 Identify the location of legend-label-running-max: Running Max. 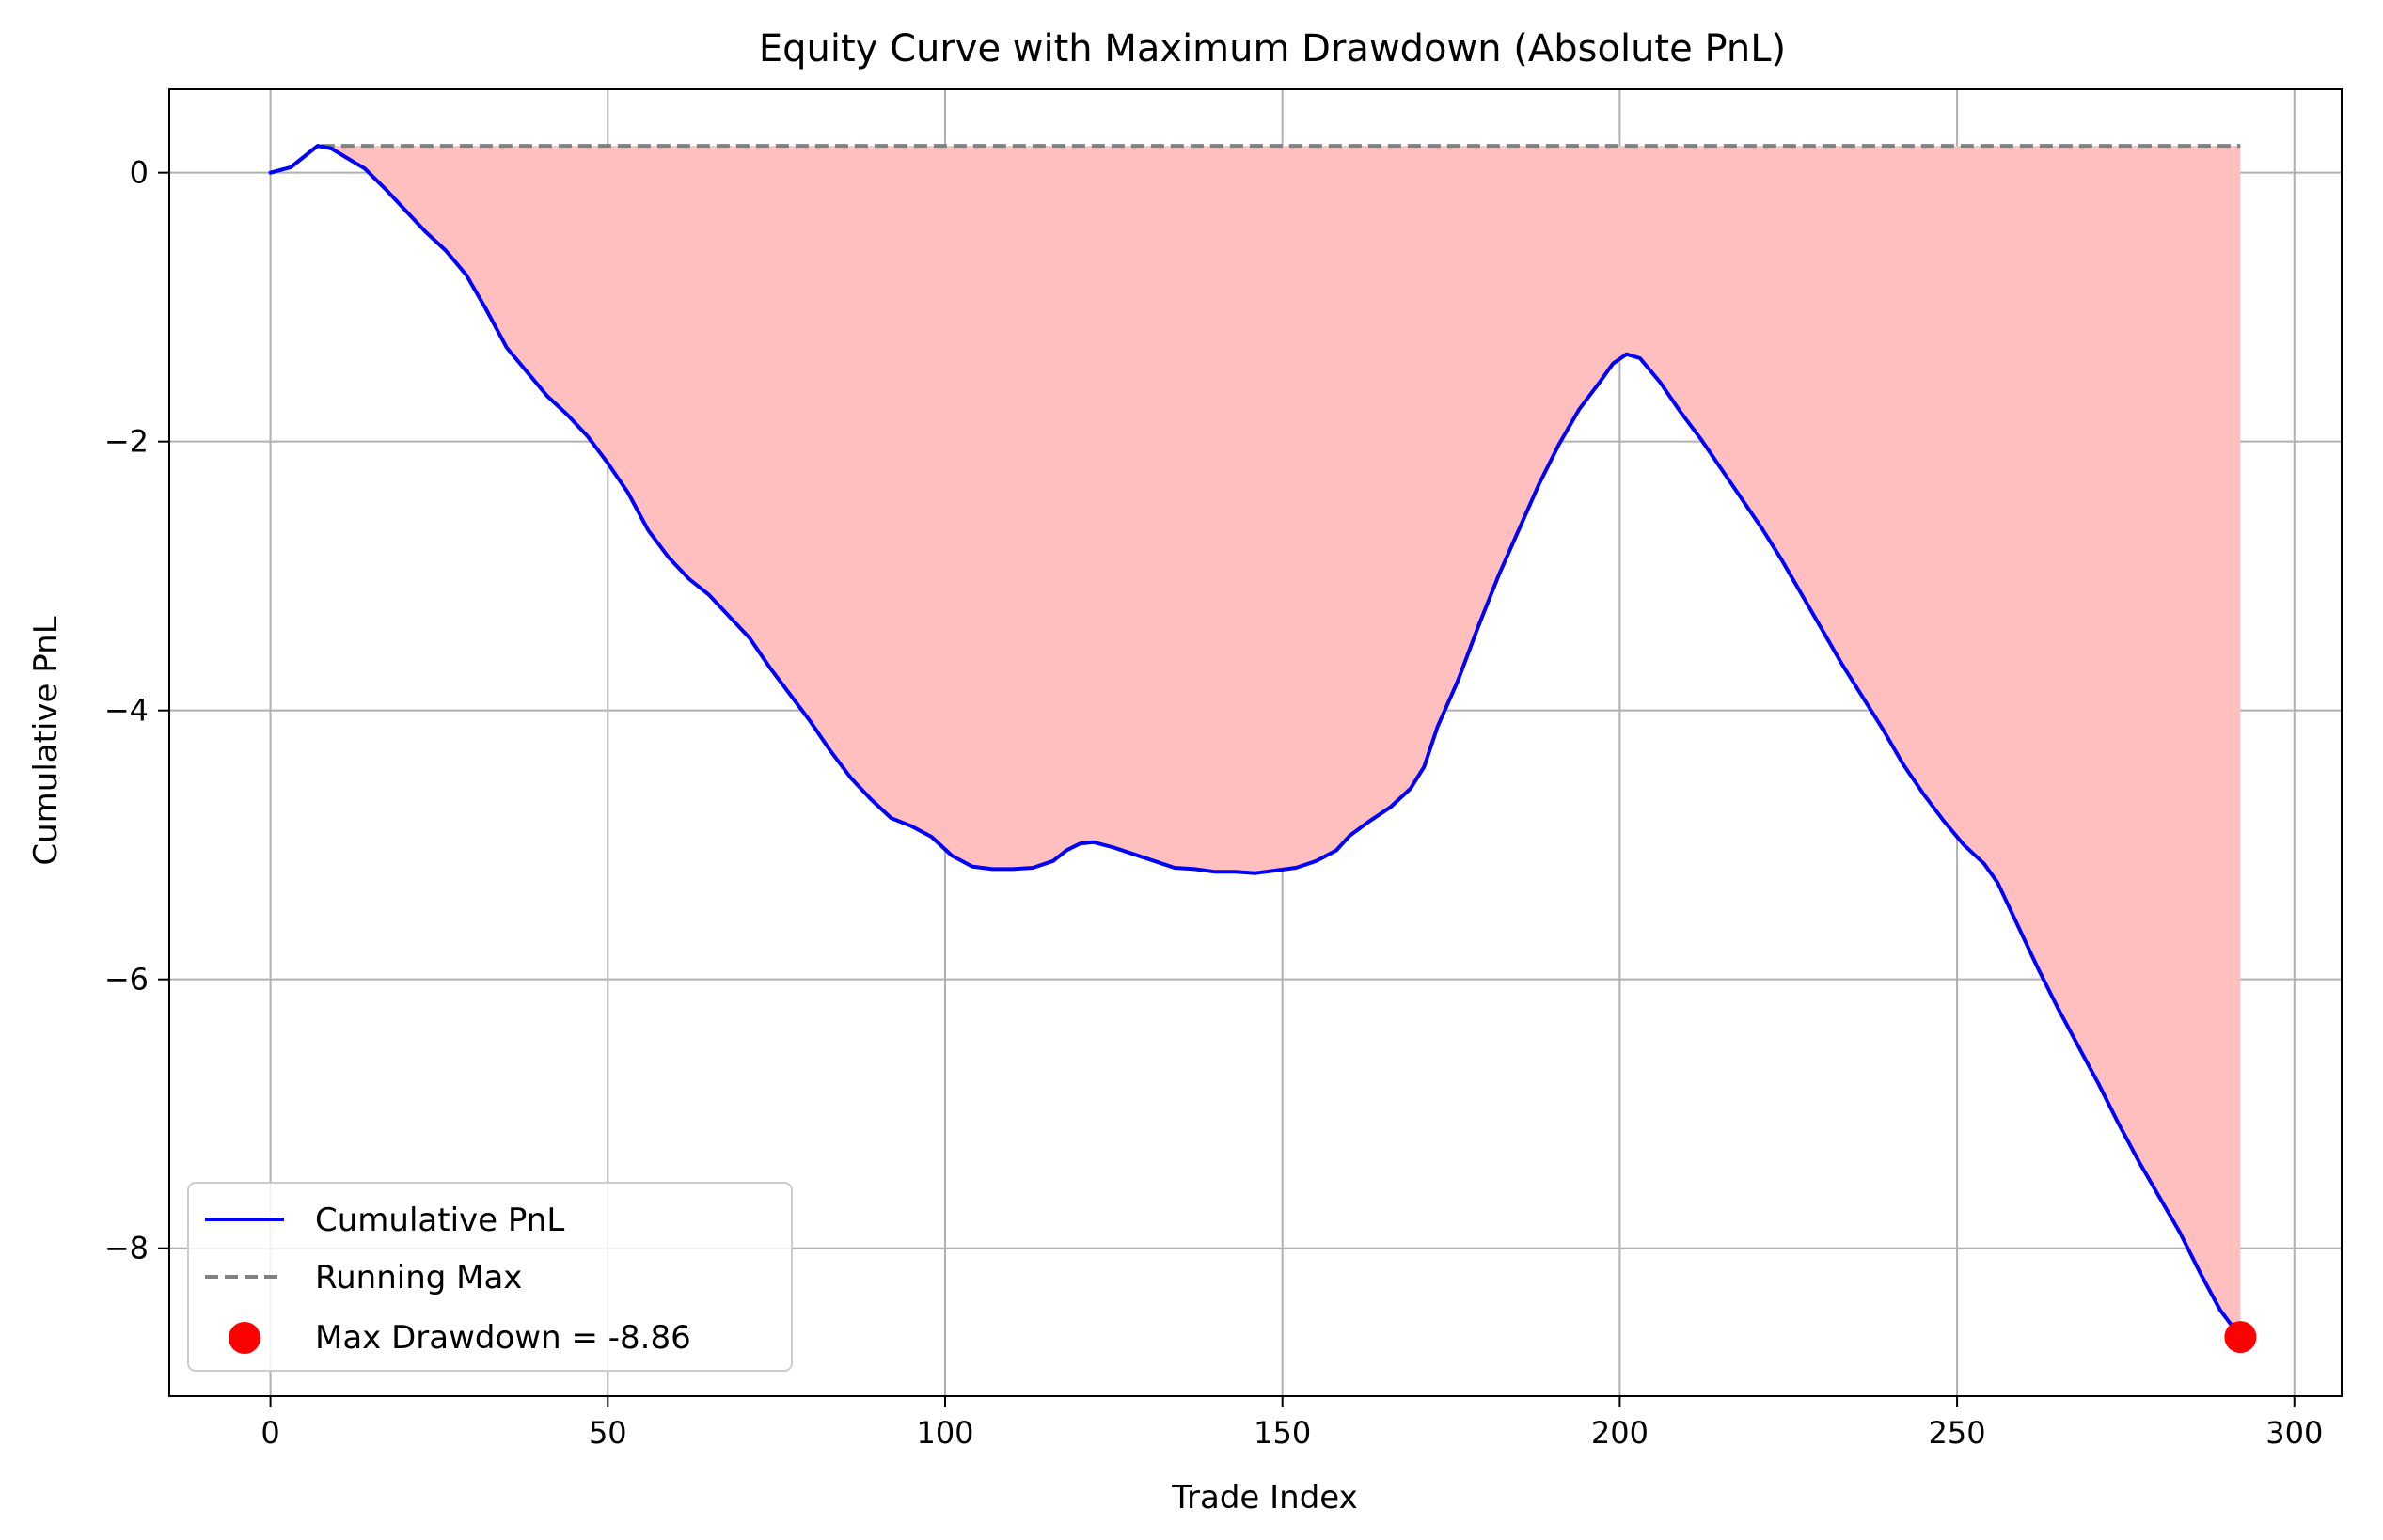
(418, 1278).